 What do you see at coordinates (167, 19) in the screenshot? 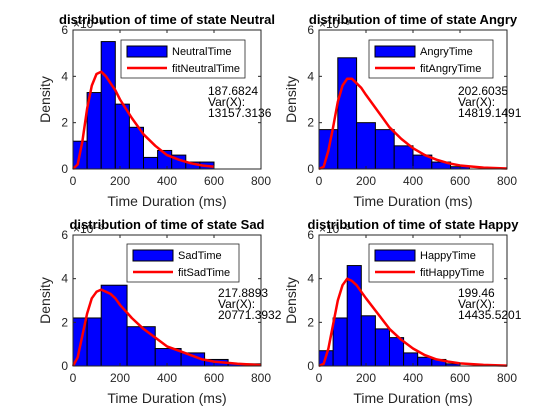
I see `chart-title: distribution of time of state Neutral` at bounding box center [167, 19].